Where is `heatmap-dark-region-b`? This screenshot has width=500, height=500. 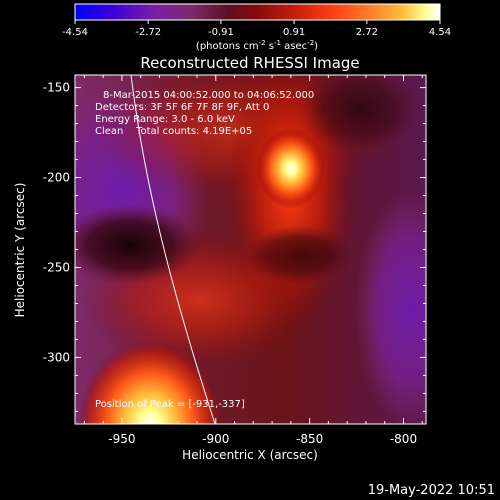 heatmap-dark-region-b is located at coordinates (300, 255).